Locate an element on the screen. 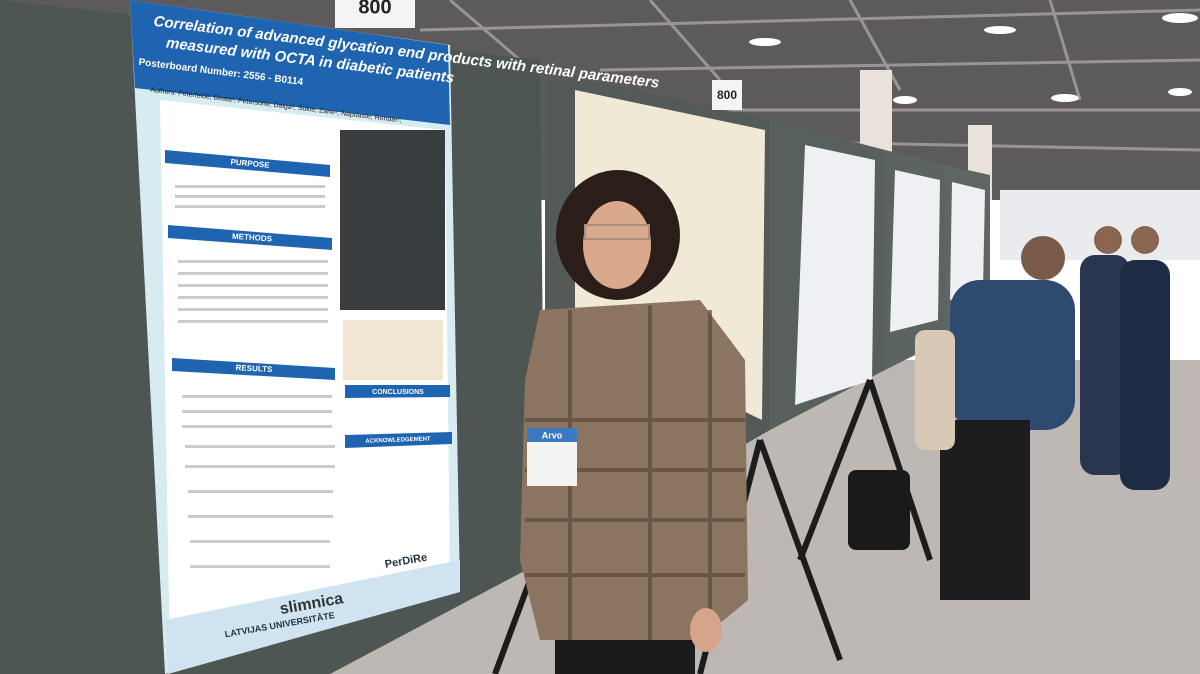  logo-strip is located at coordinates (312, 617).